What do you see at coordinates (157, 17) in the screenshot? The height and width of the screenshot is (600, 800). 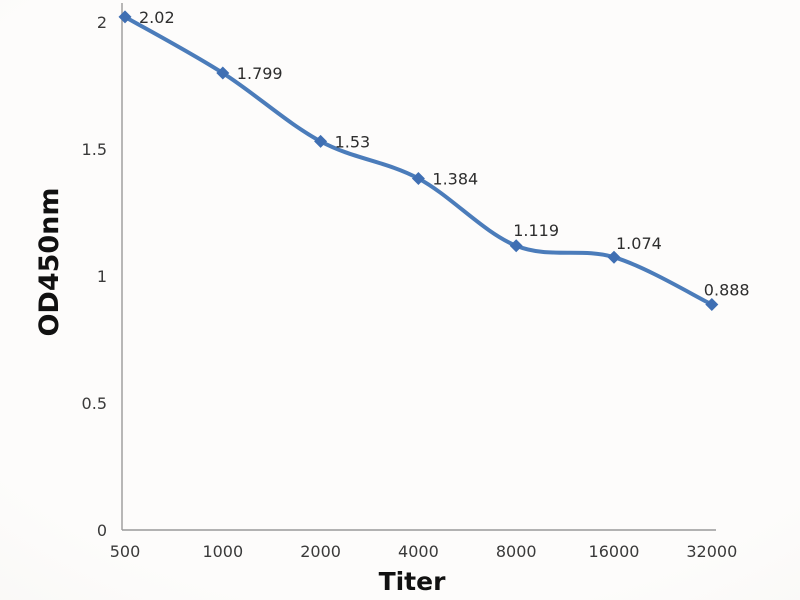 I see `data-point-label: 2.02` at bounding box center [157, 17].